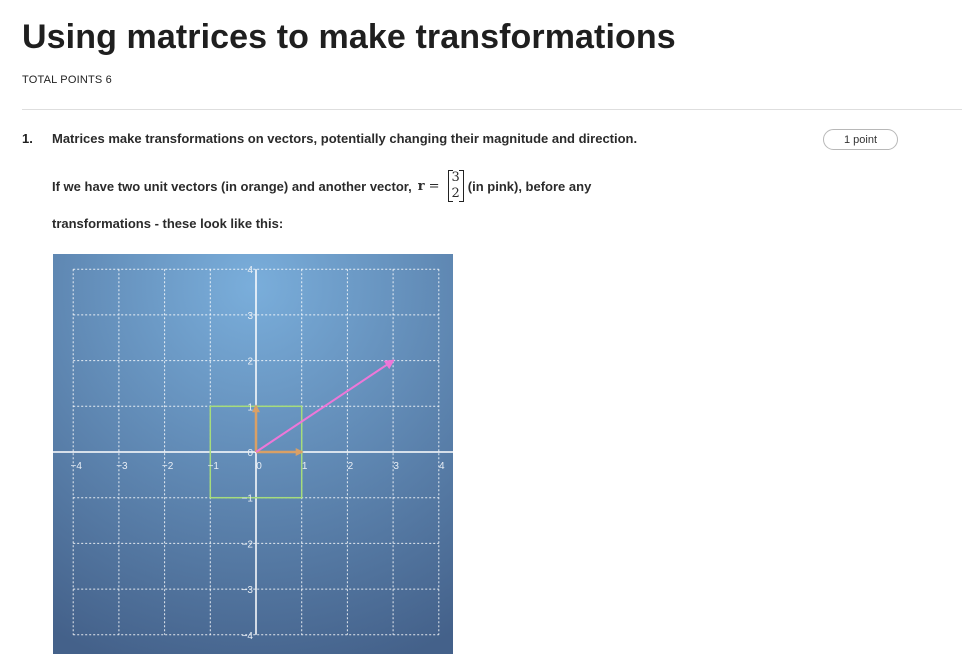  What do you see at coordinates (434, 186) in the screenshot?
I see `math-equals: =` at bounding box center [434, 186].